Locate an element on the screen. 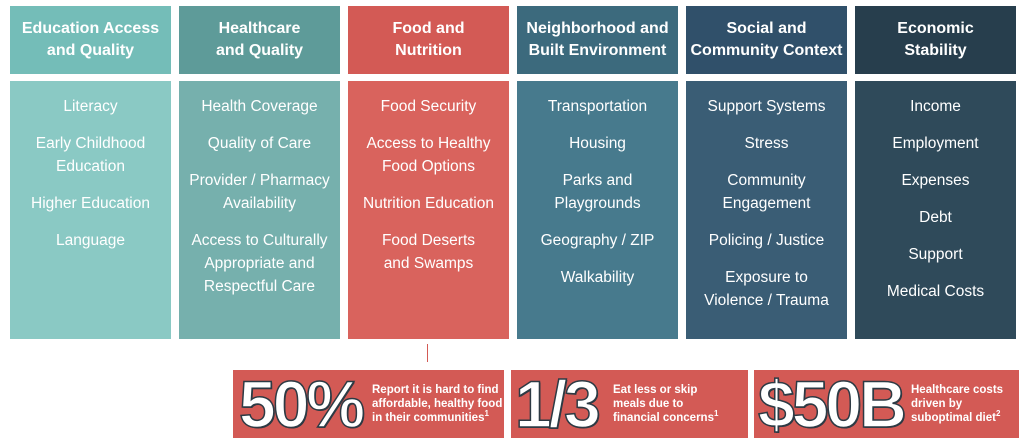 The image size is (1024, 445). determinant-item: Exposure to Violence / Trauma is located at coordinates (766, 289).